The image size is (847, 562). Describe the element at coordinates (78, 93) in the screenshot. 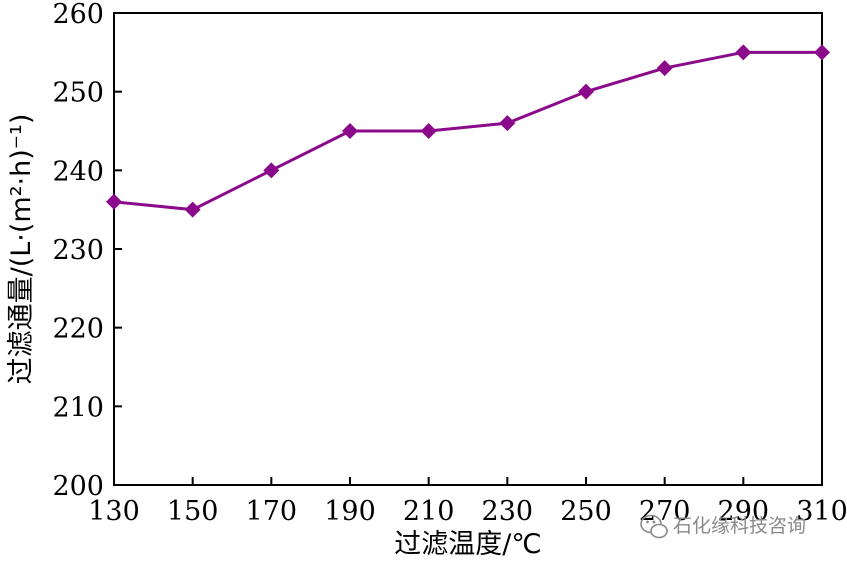

I see `y-tick-label: 250` at that location.